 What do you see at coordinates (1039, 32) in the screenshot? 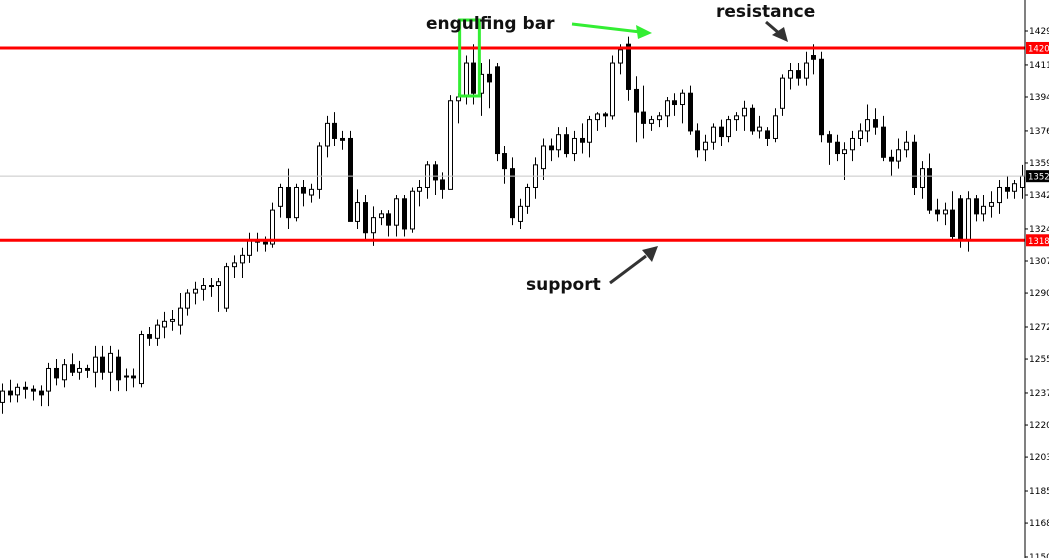
I see `y-tick-label: 1429` at bounding box center [1039, 32].